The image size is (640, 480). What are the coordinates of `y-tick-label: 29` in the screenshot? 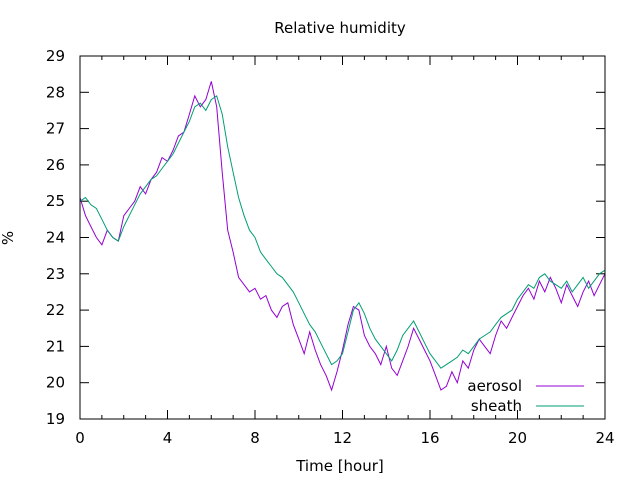 It's located at (55, 56).